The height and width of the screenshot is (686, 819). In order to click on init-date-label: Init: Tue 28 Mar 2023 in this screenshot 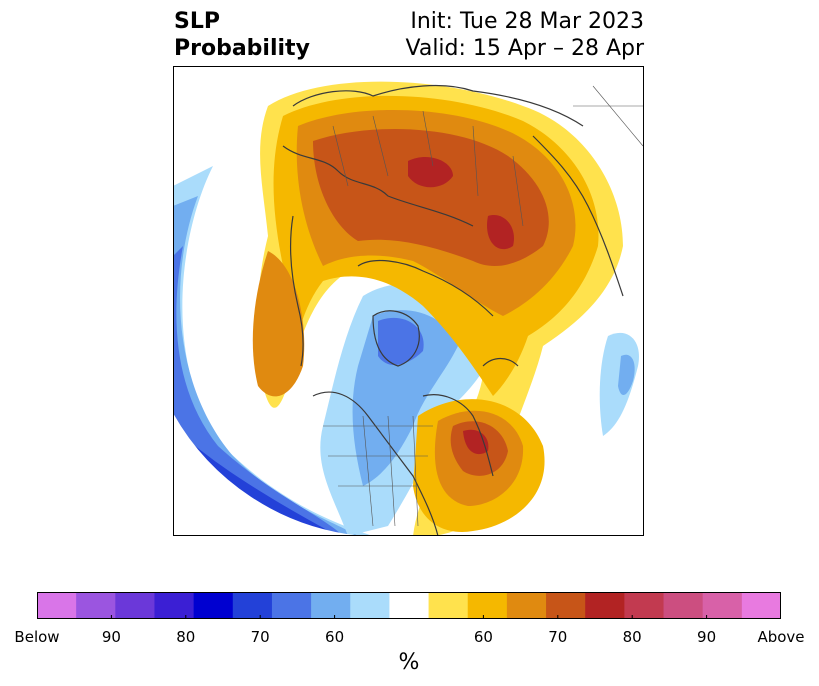, I will do `click(527, 21)`.